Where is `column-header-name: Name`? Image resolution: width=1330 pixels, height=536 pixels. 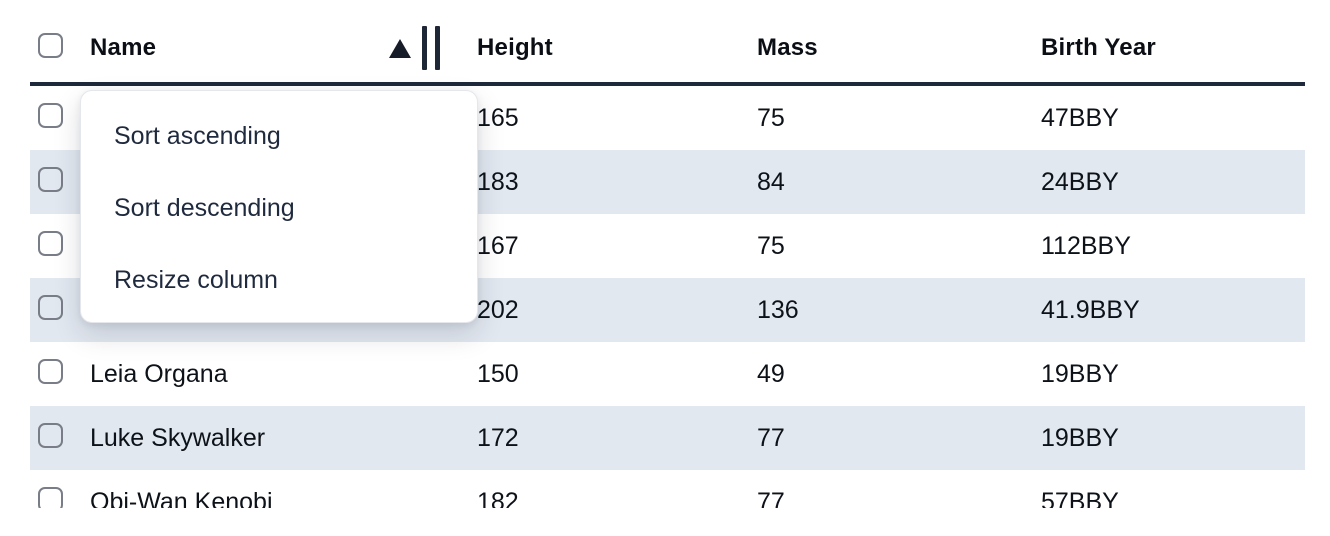 column-header-name: Name is located at coordinates (283, 48).